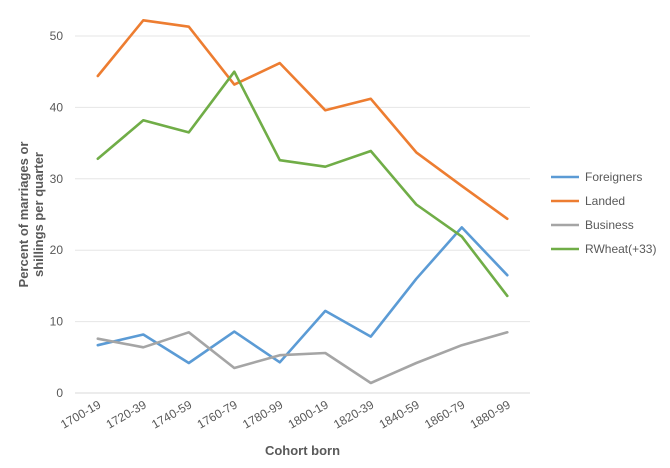 This screenshot has width=670, height=468. What do you see at coordinates (302, 450) in the screenshot?
I see `x-axis-title: Cohort born` at bounding box center [302, 450].